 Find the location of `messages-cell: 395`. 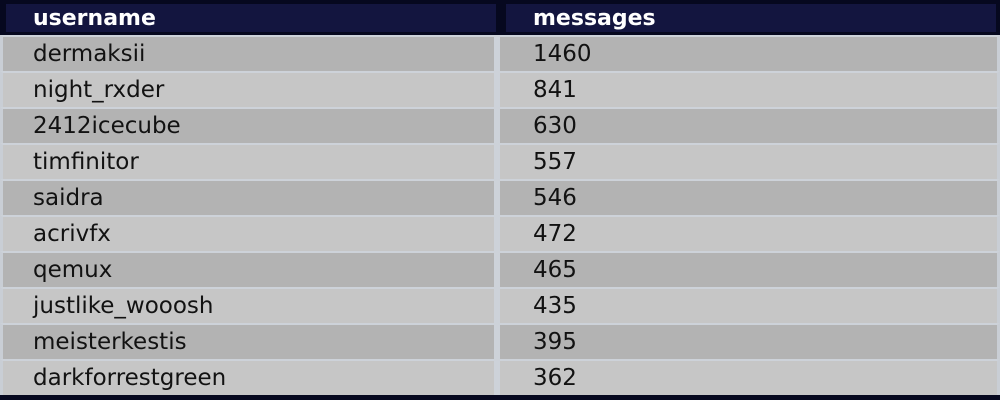

messages-cell: 395 is located at coordinates (748, 342).